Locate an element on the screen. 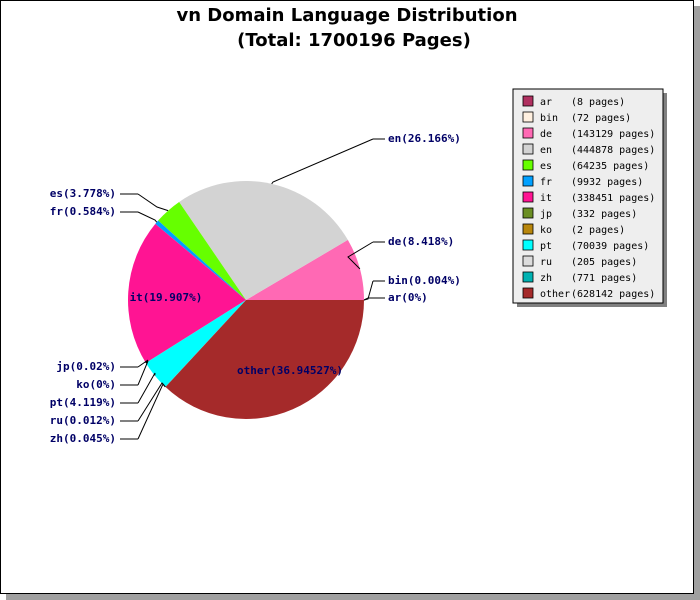  legend-key-en: en is located at coordinates (546, 150).